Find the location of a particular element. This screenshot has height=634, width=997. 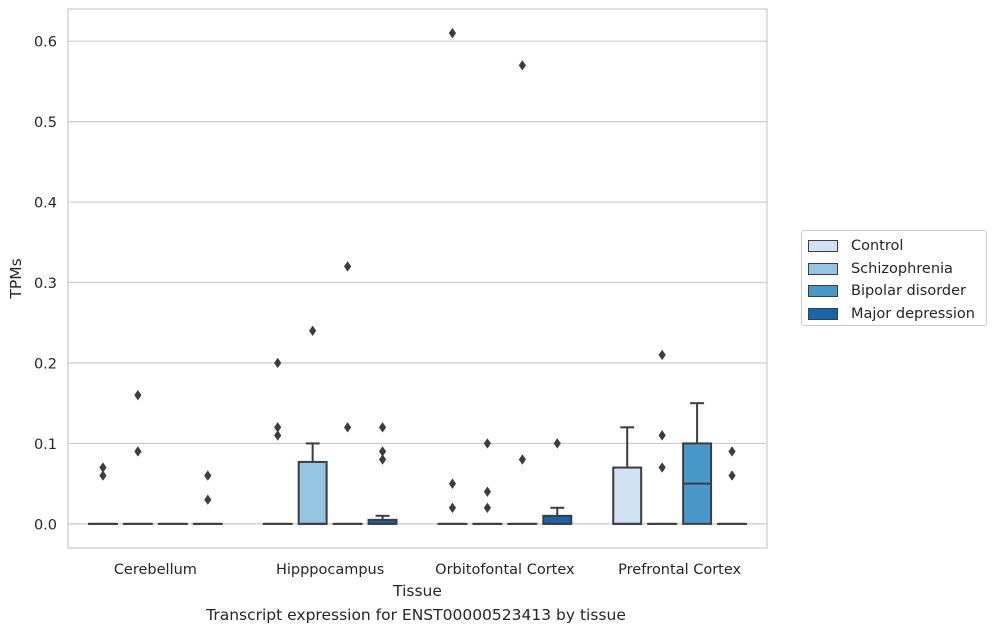

legend-label-schizophrenia: Schizophrenia is located at coordinates (902, 268).